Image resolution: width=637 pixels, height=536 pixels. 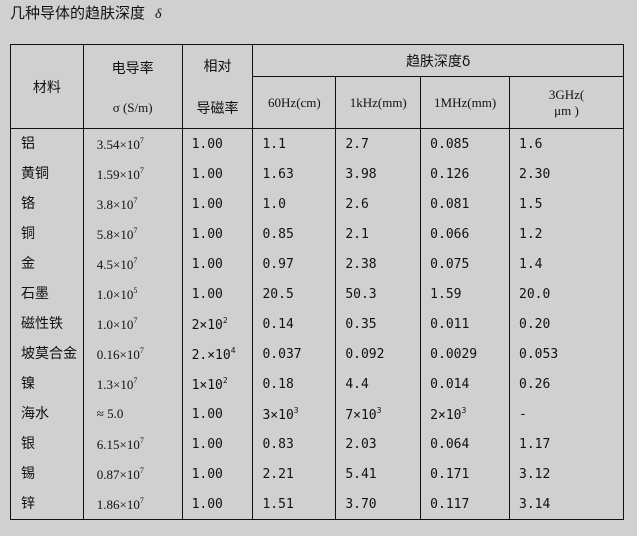 I want to click on cell-value: 0.081, so click(x=450, y=204).